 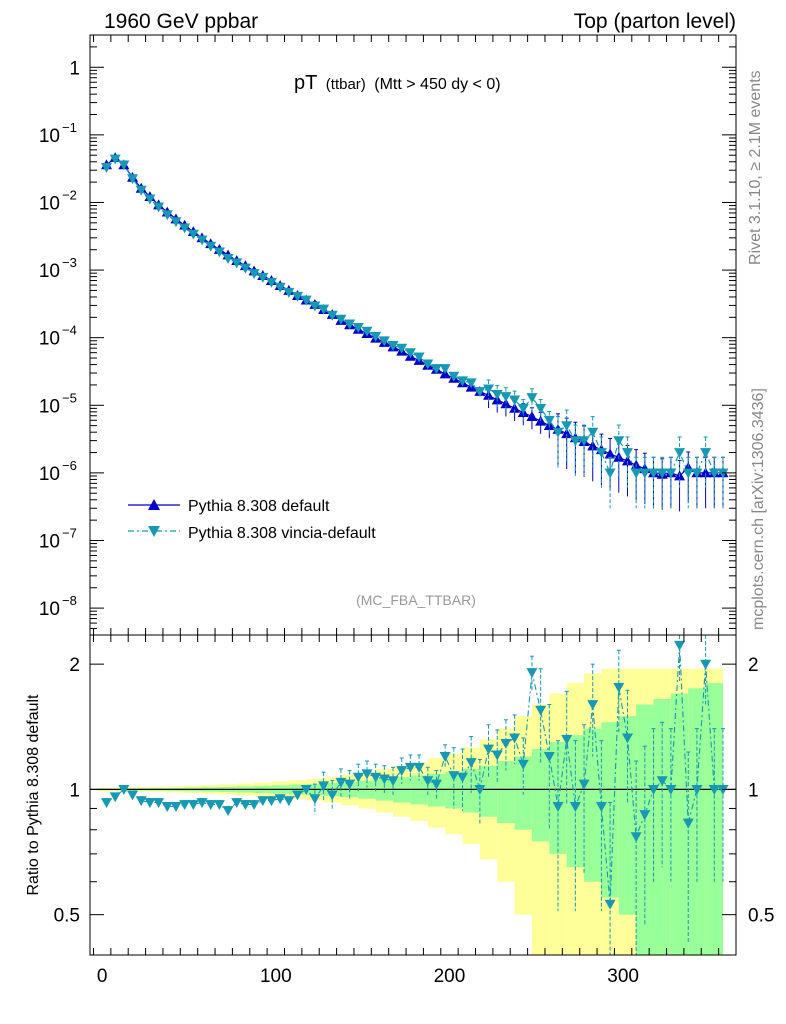 What do you see at coordinates (69, 397) in the screenshot?
I see `y-tick-label-exponent: −5` at bounding box center [69, 397].